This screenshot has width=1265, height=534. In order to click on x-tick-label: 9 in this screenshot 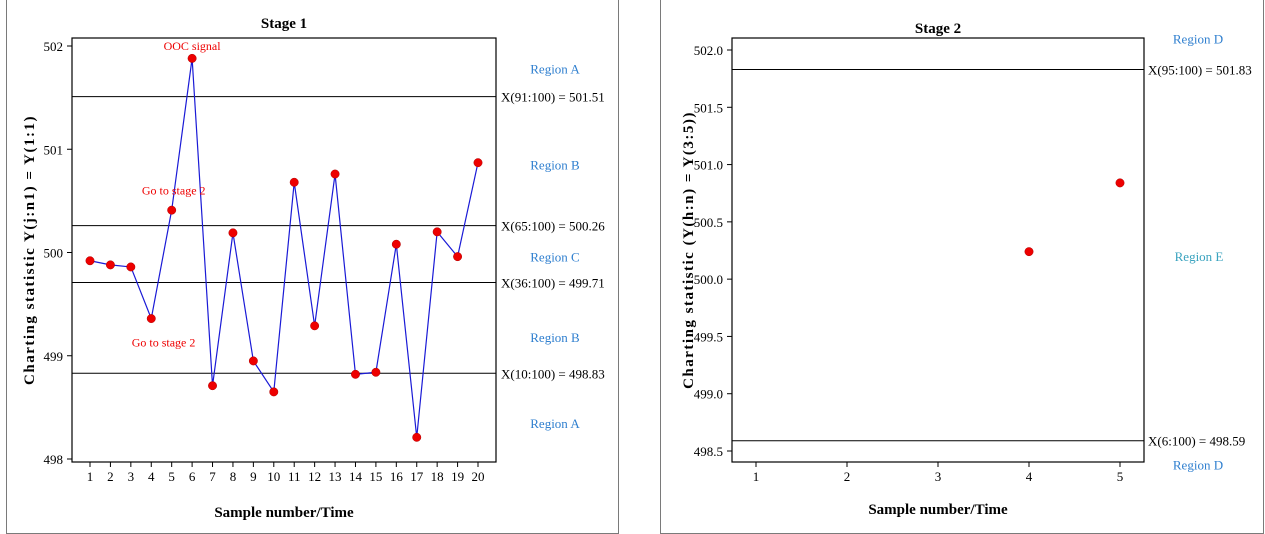, I will do `click(253, 476)`.